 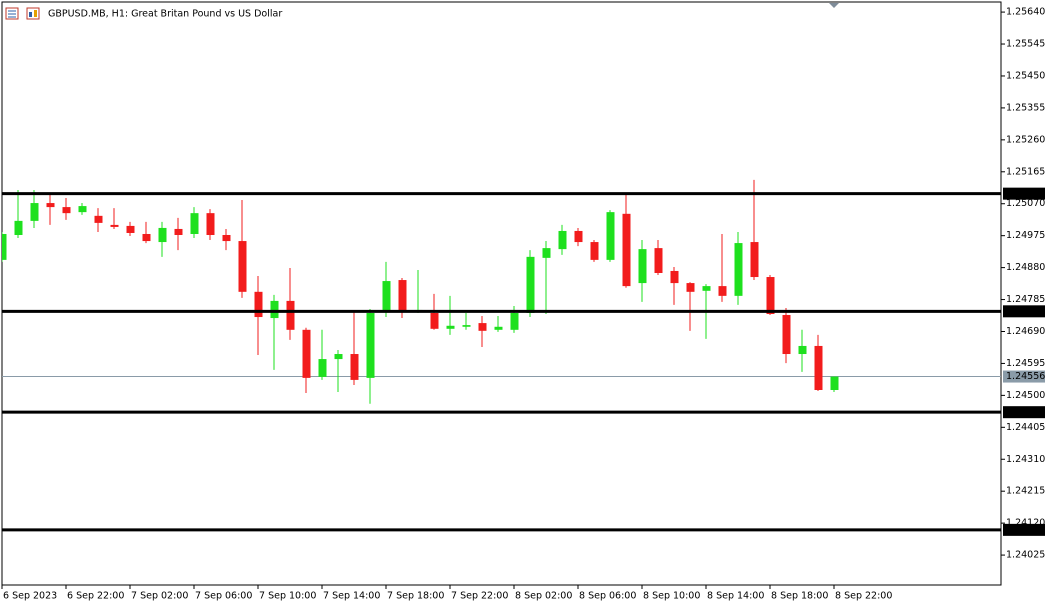 I want to click on y-tick-label: 1.24405, so click(x=1025, y=427).